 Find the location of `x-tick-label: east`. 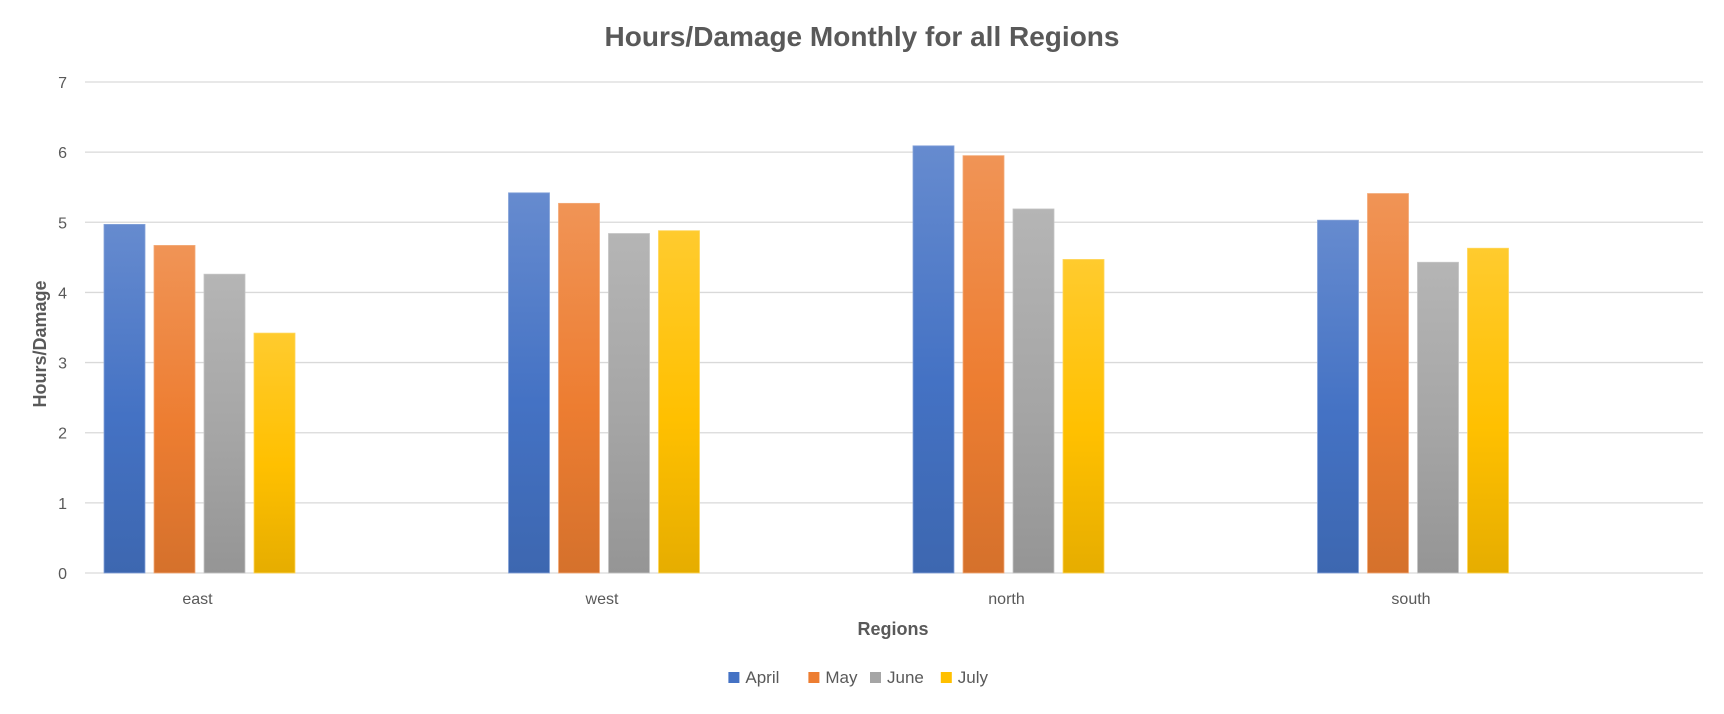

x-tick-label: east is located at coordinates (197, 599).